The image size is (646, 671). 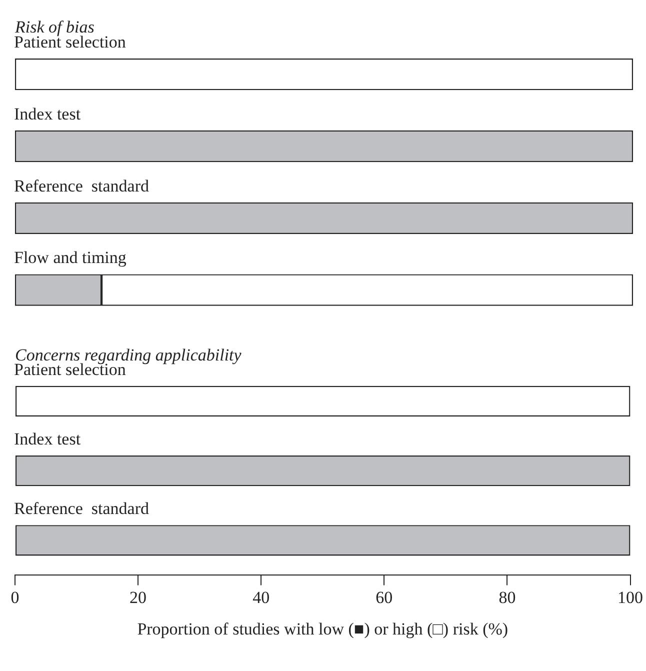 What do you see at coordinates (54, 27) in the screenshot?
I see `text: Risk of bias` at bounding box center [54, 27].